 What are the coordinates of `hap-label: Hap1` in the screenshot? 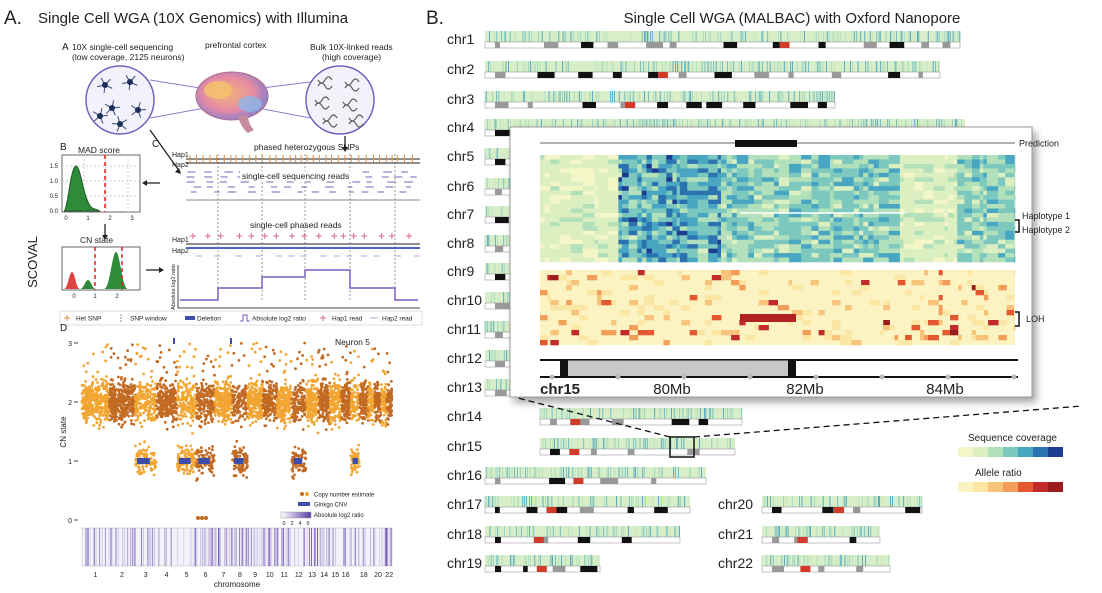 It's located at (180, 155).